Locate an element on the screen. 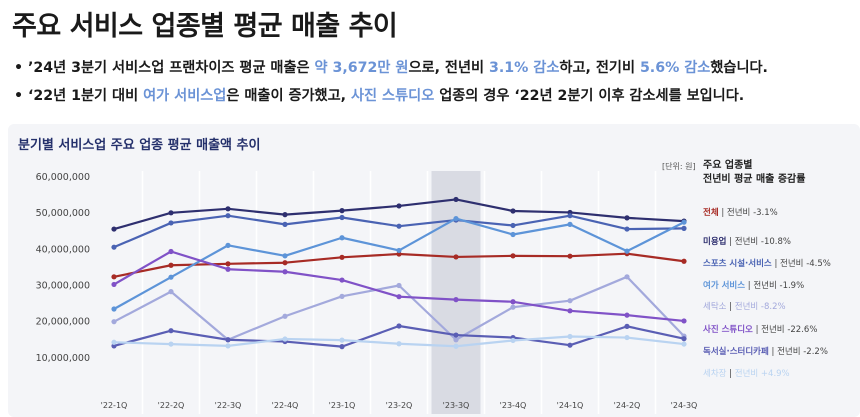 The width and height of the screenshot is (860, 417). y-tick-label: 50,000,000 is located at coordinates (63, 213).